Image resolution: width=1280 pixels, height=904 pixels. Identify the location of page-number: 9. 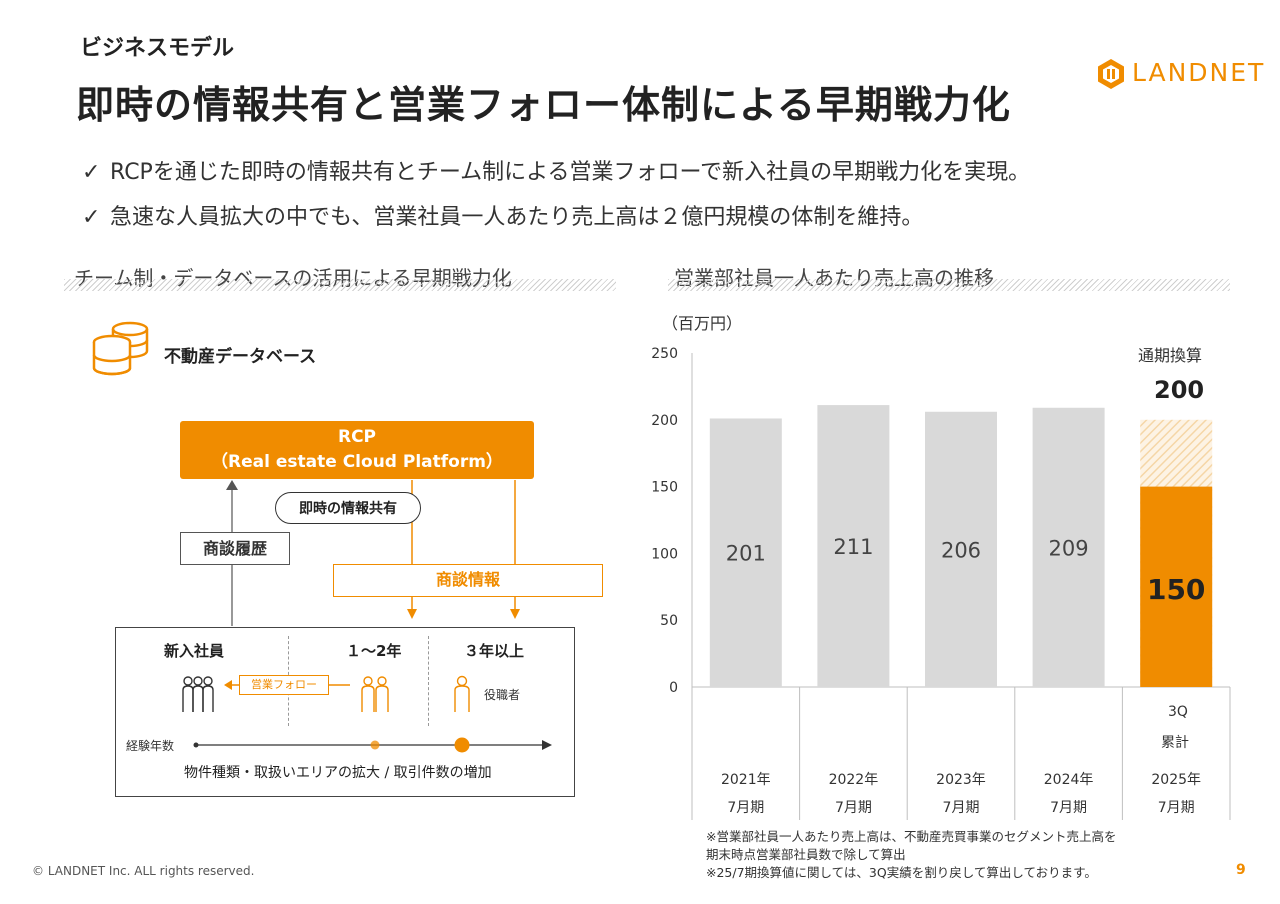
(1241, 870).